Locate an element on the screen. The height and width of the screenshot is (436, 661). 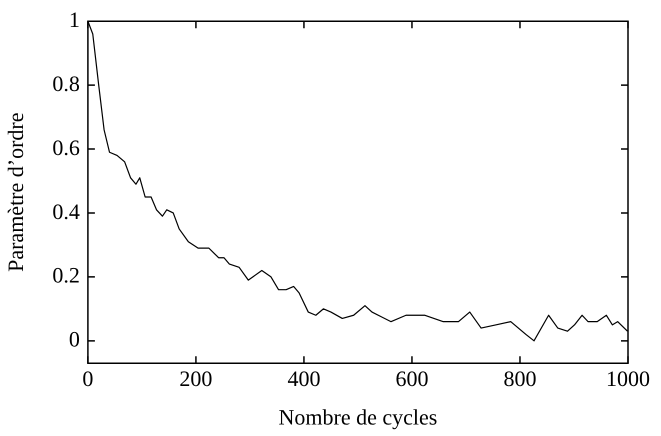
y-tick-label: 0.6 is located at coordinates (66, 147).